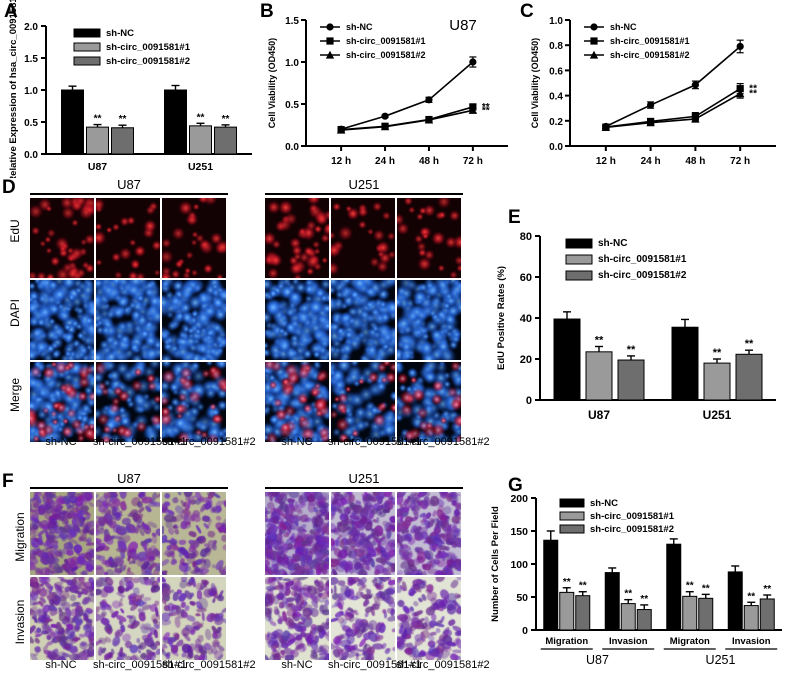 This screenshot has height=678, width=787. What do you see at coordinates (13, 89) in the screenshot?
I see `svg-text:Relative Expression of hsa_cir: Relative Expression of hsa_circ_0091581` at bounding box center [13, 89].